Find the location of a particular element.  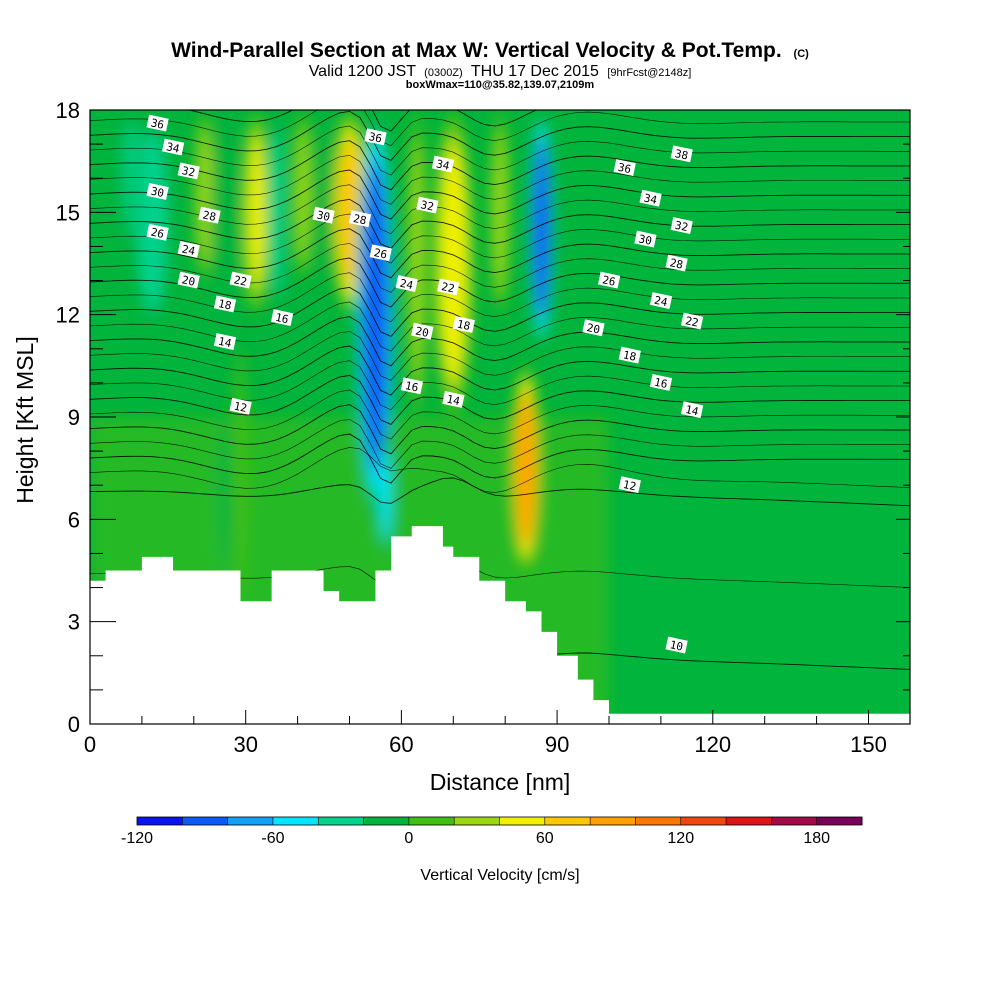

colorbar-tick-label: 120 is located at coordinates (680, 838).